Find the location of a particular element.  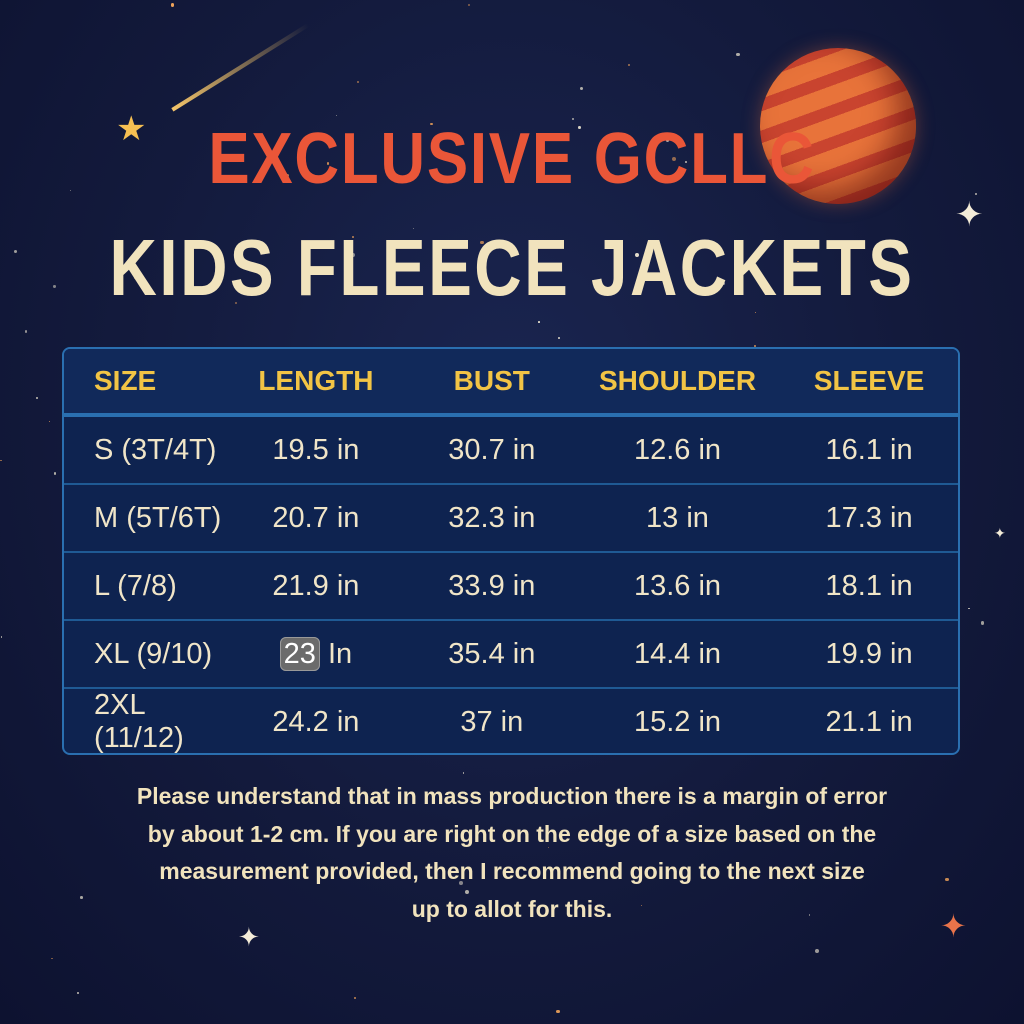

sleeve-cell: 21.1 in is located at coordinates (869, 721).